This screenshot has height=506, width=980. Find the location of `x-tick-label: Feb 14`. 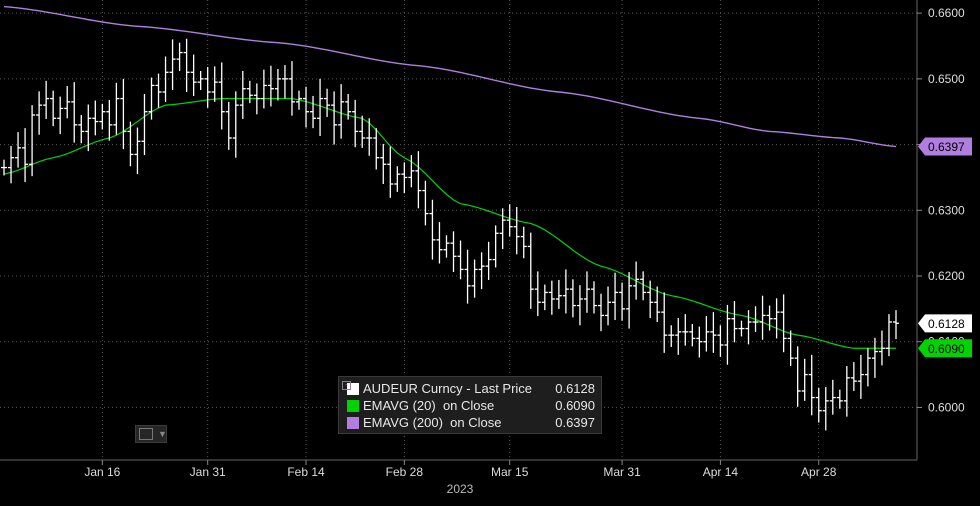

x-tick-label: Feb 14 is located at coordinates (306, 472).